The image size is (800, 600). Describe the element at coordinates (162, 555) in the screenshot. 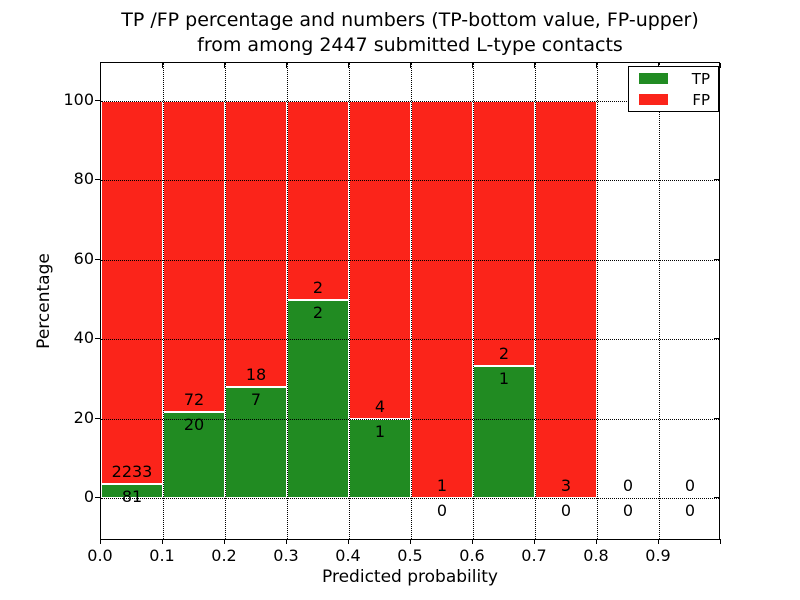

I see `x-tick-label-0.1: 0.1` at that location.